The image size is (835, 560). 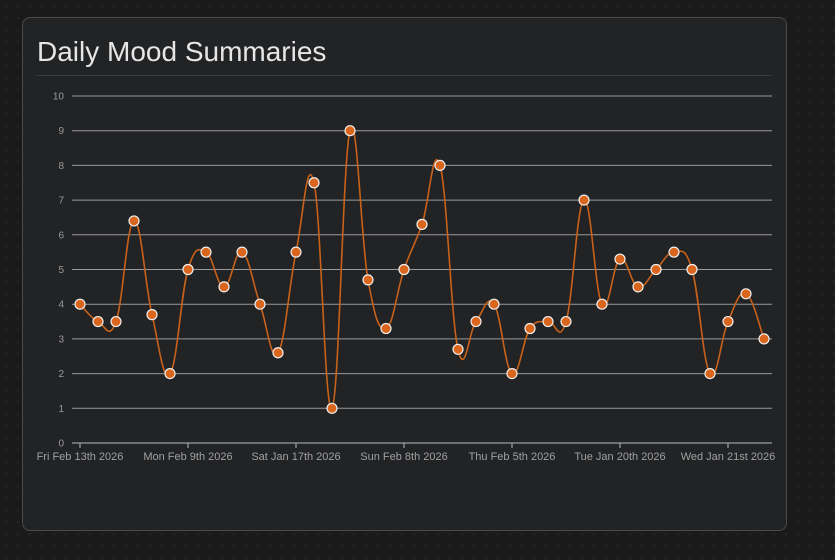 What do you see at coordinates (61, 409) in the screenshot?
I see `y-tick-label: 1` at bounding box center [61, 409].